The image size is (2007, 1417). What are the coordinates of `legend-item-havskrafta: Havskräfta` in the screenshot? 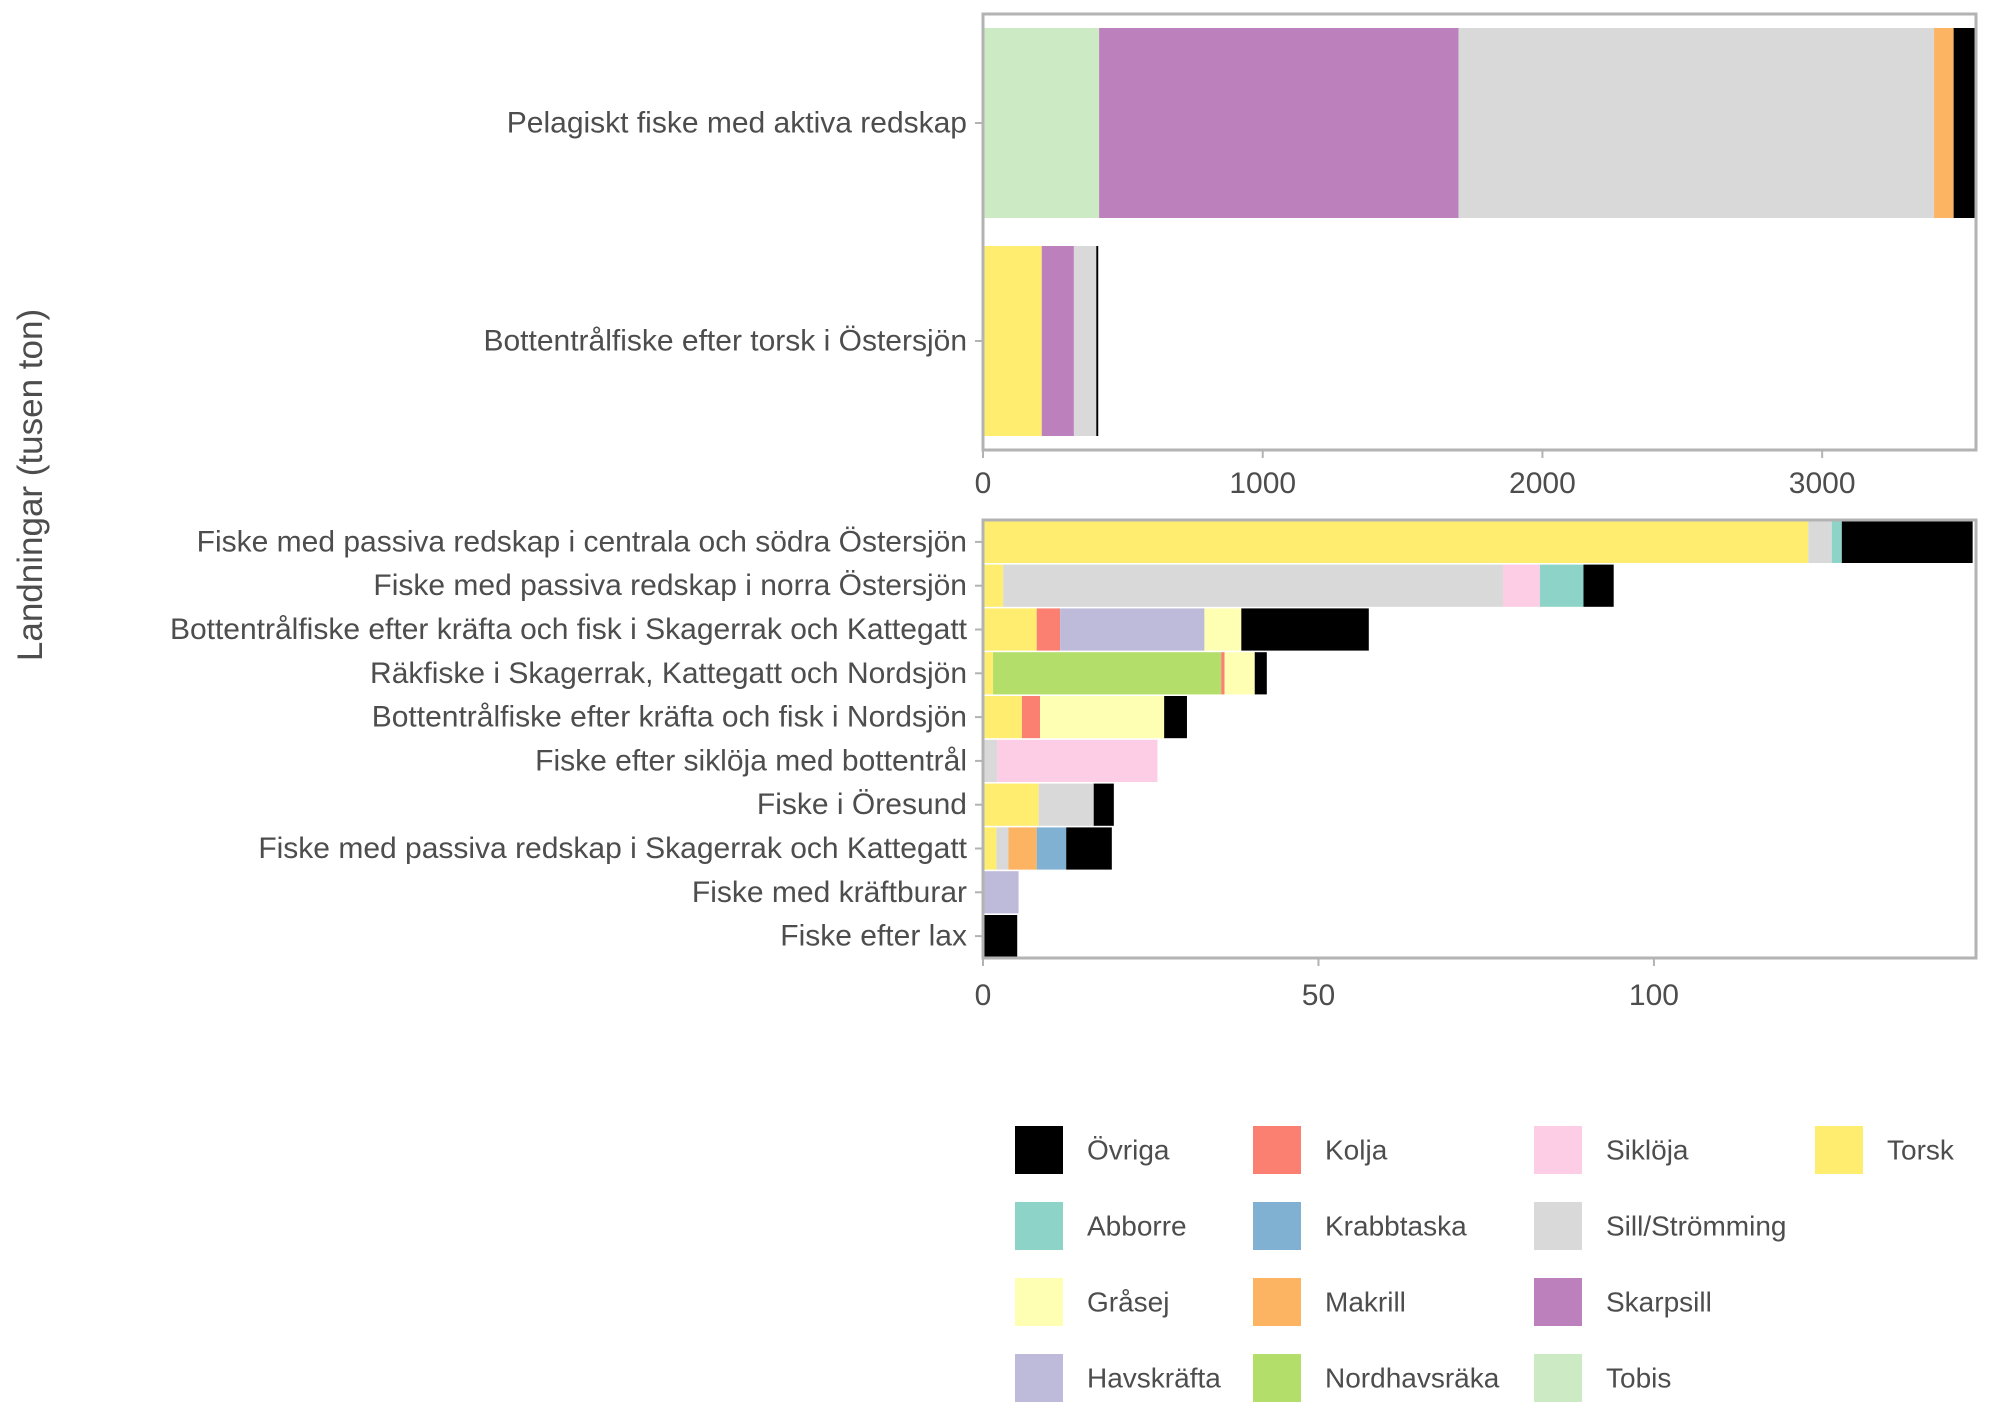 It's located at (1118, 1378).